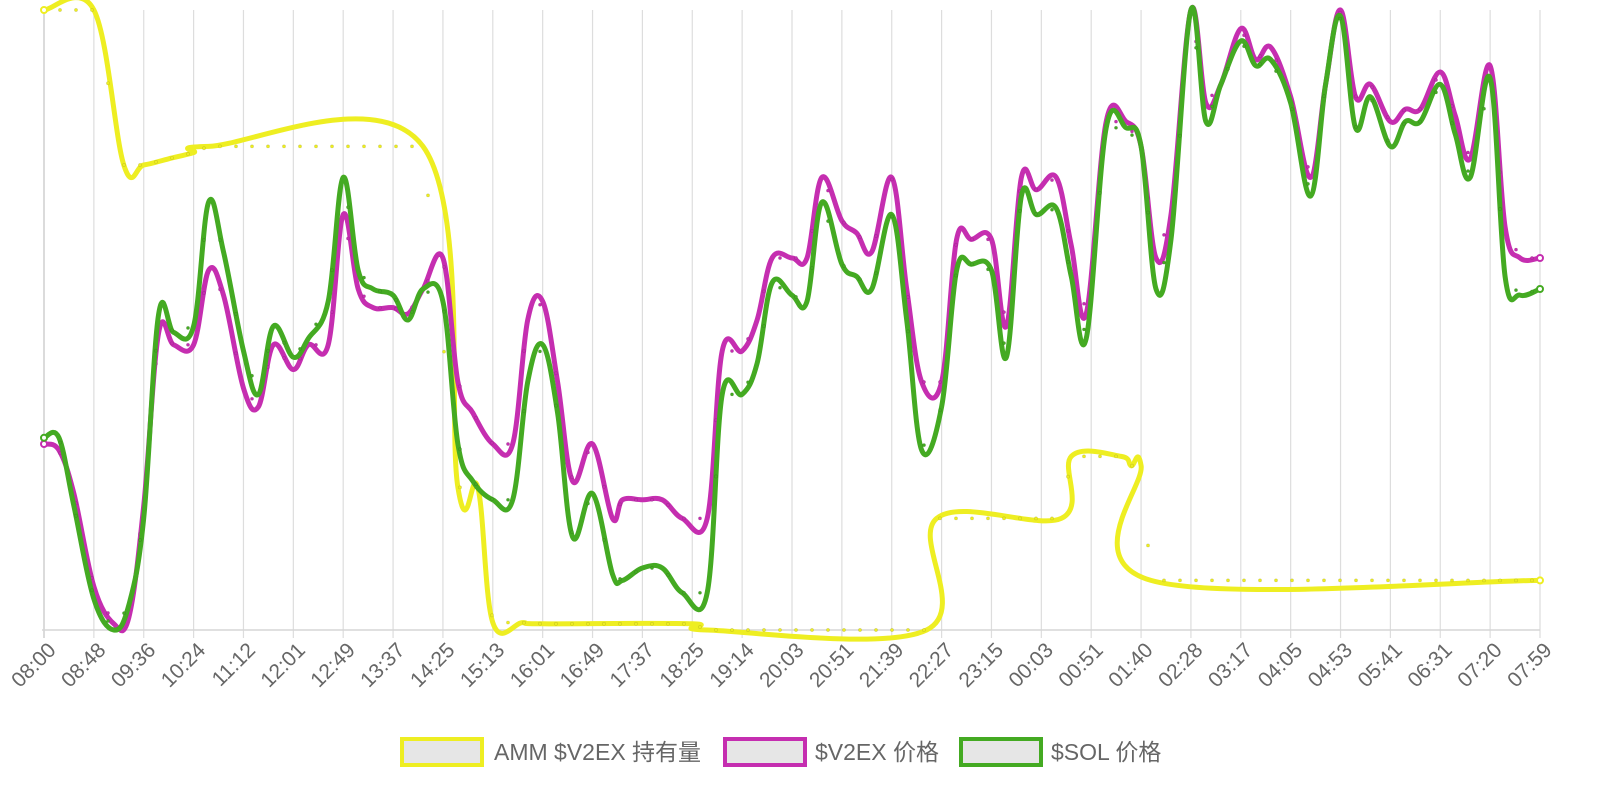 This screenshot has height=800, width=1600. I want to click on legend-item: AMM $V2EX 持有量, so click(550, 752).